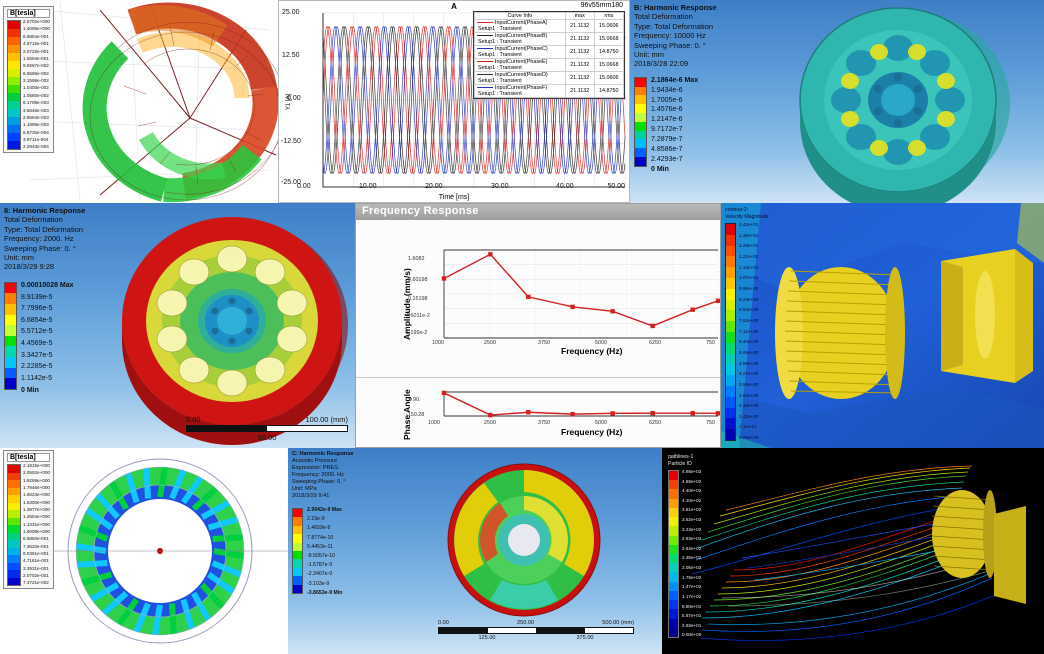  I want to click on legend-value: 1.4659e-9, so click(319, 528).